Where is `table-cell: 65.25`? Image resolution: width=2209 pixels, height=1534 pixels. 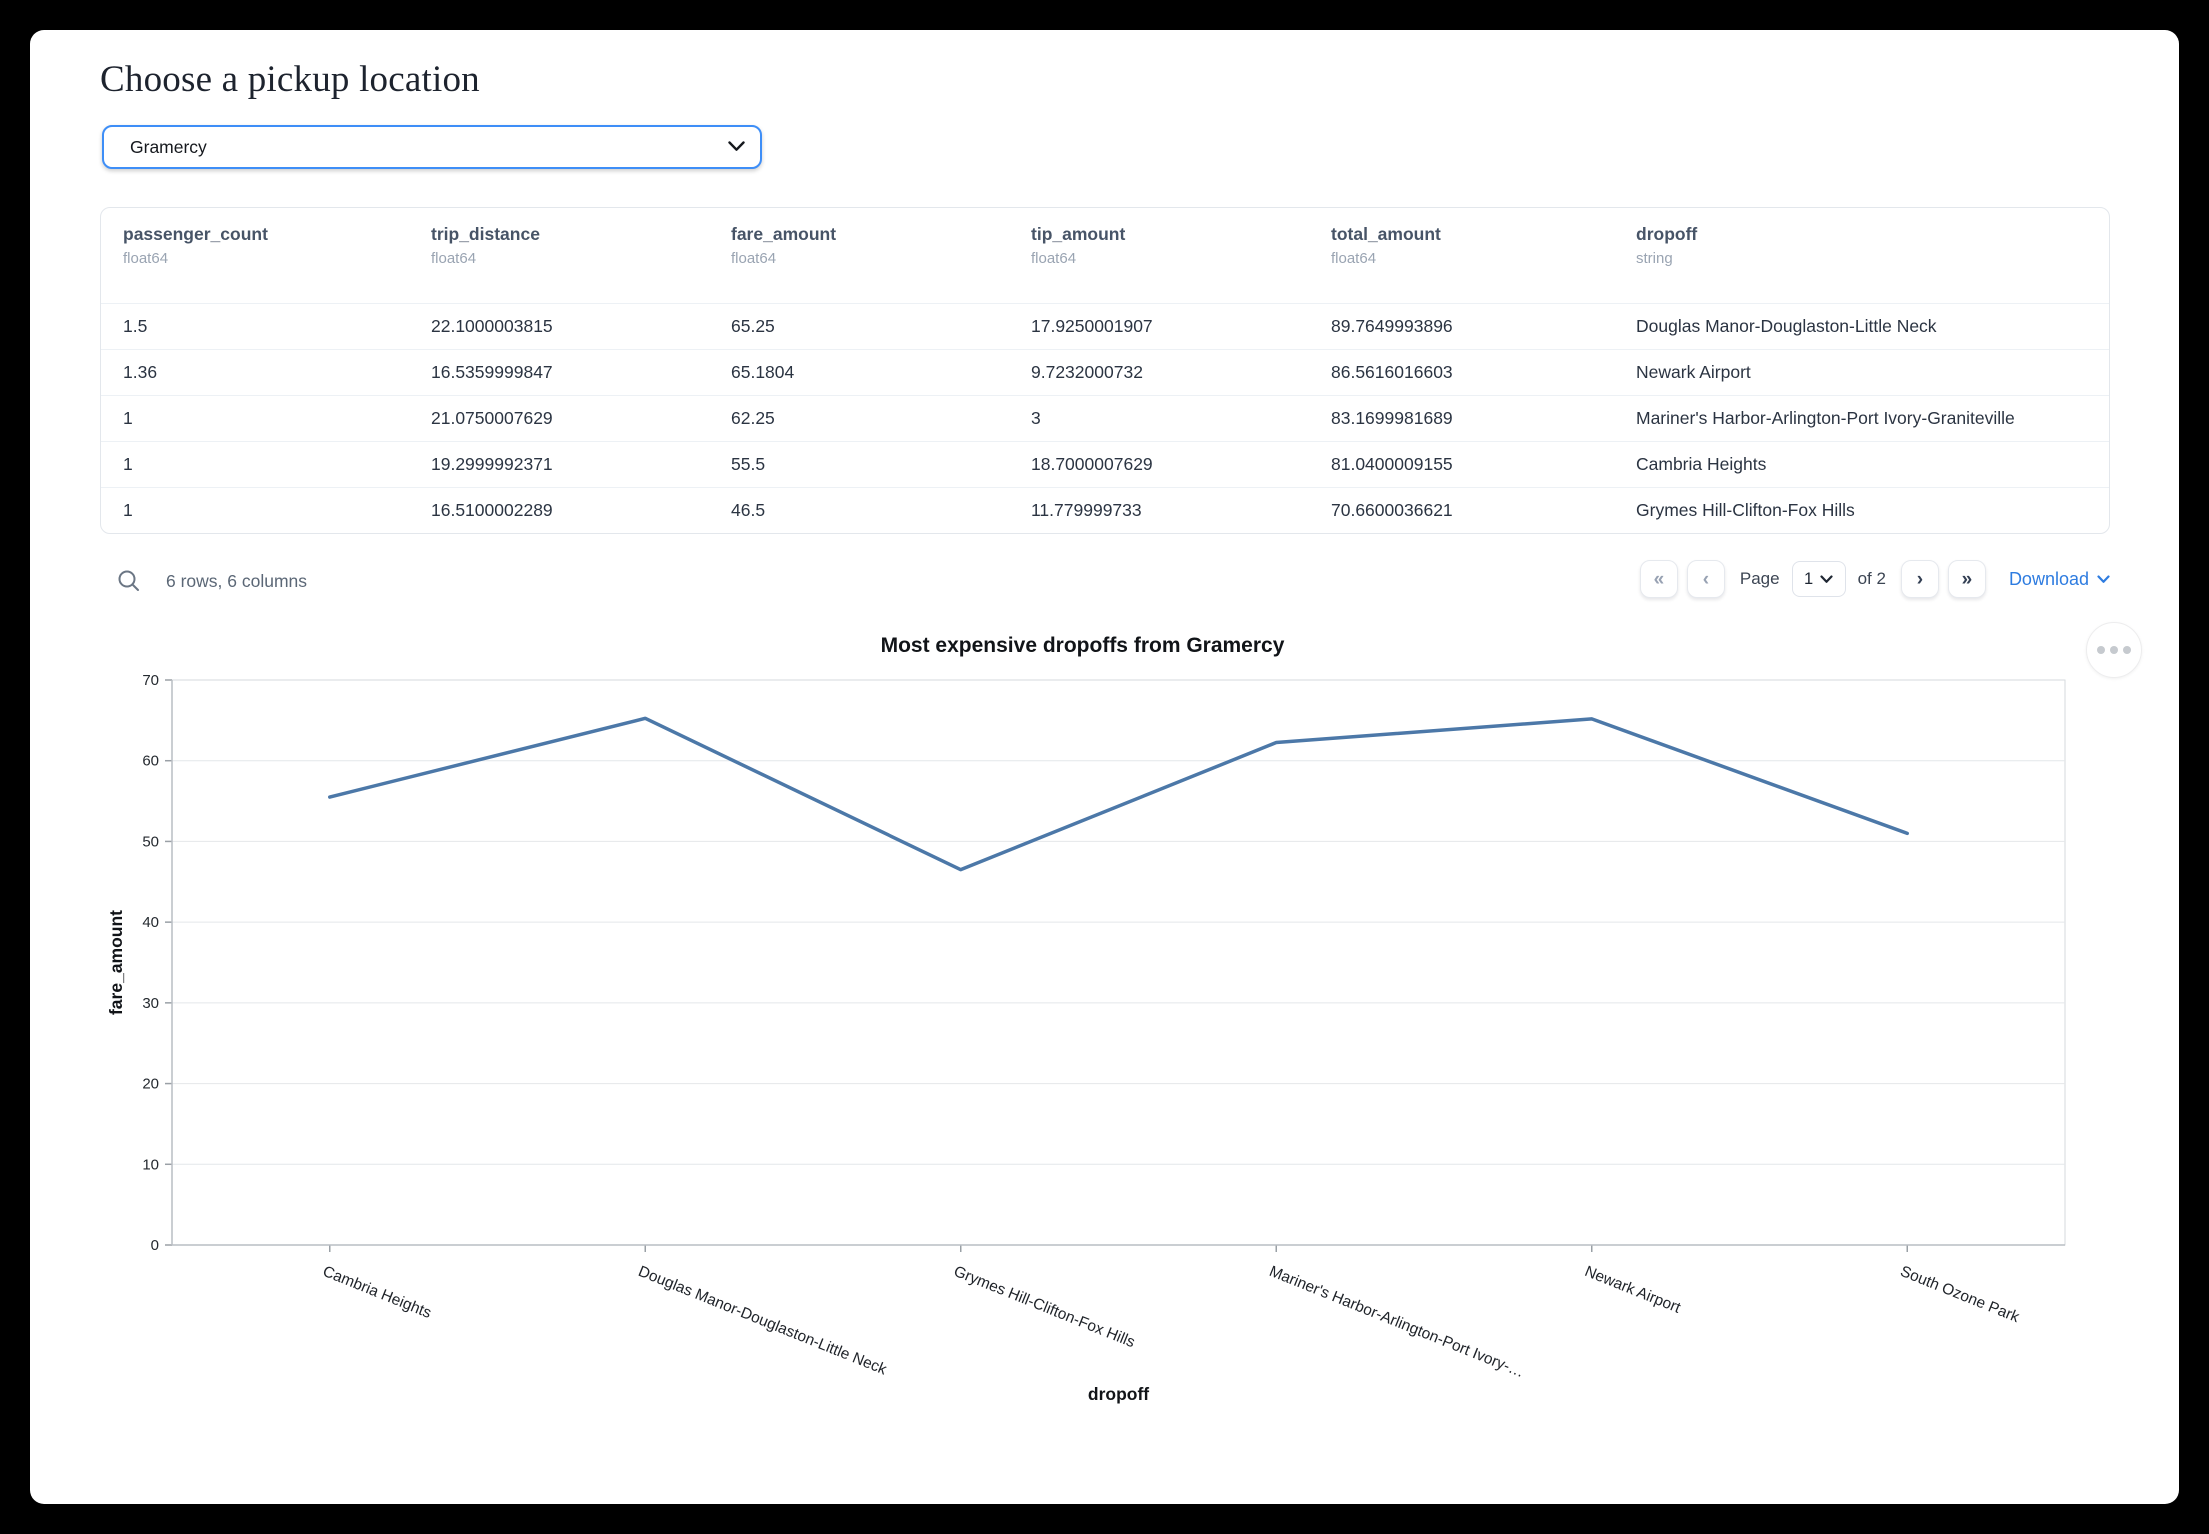
table-cell: 65.25 is located at coordinates (753, 326).